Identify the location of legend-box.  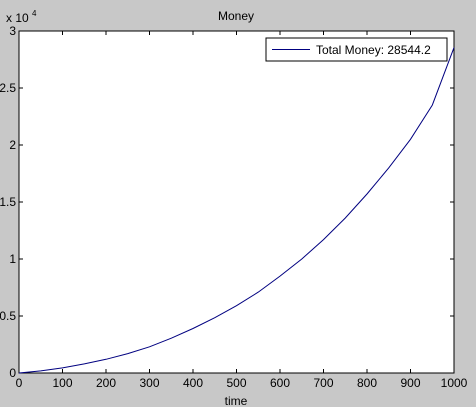
(356, 49).